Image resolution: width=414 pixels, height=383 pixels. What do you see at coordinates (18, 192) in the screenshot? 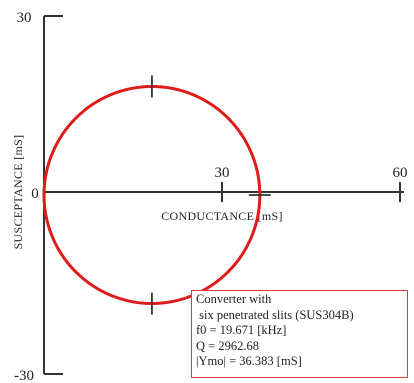
I see `y-axis-title: SUSCEPTANCE [mS]` at bounding box center [18, 192].